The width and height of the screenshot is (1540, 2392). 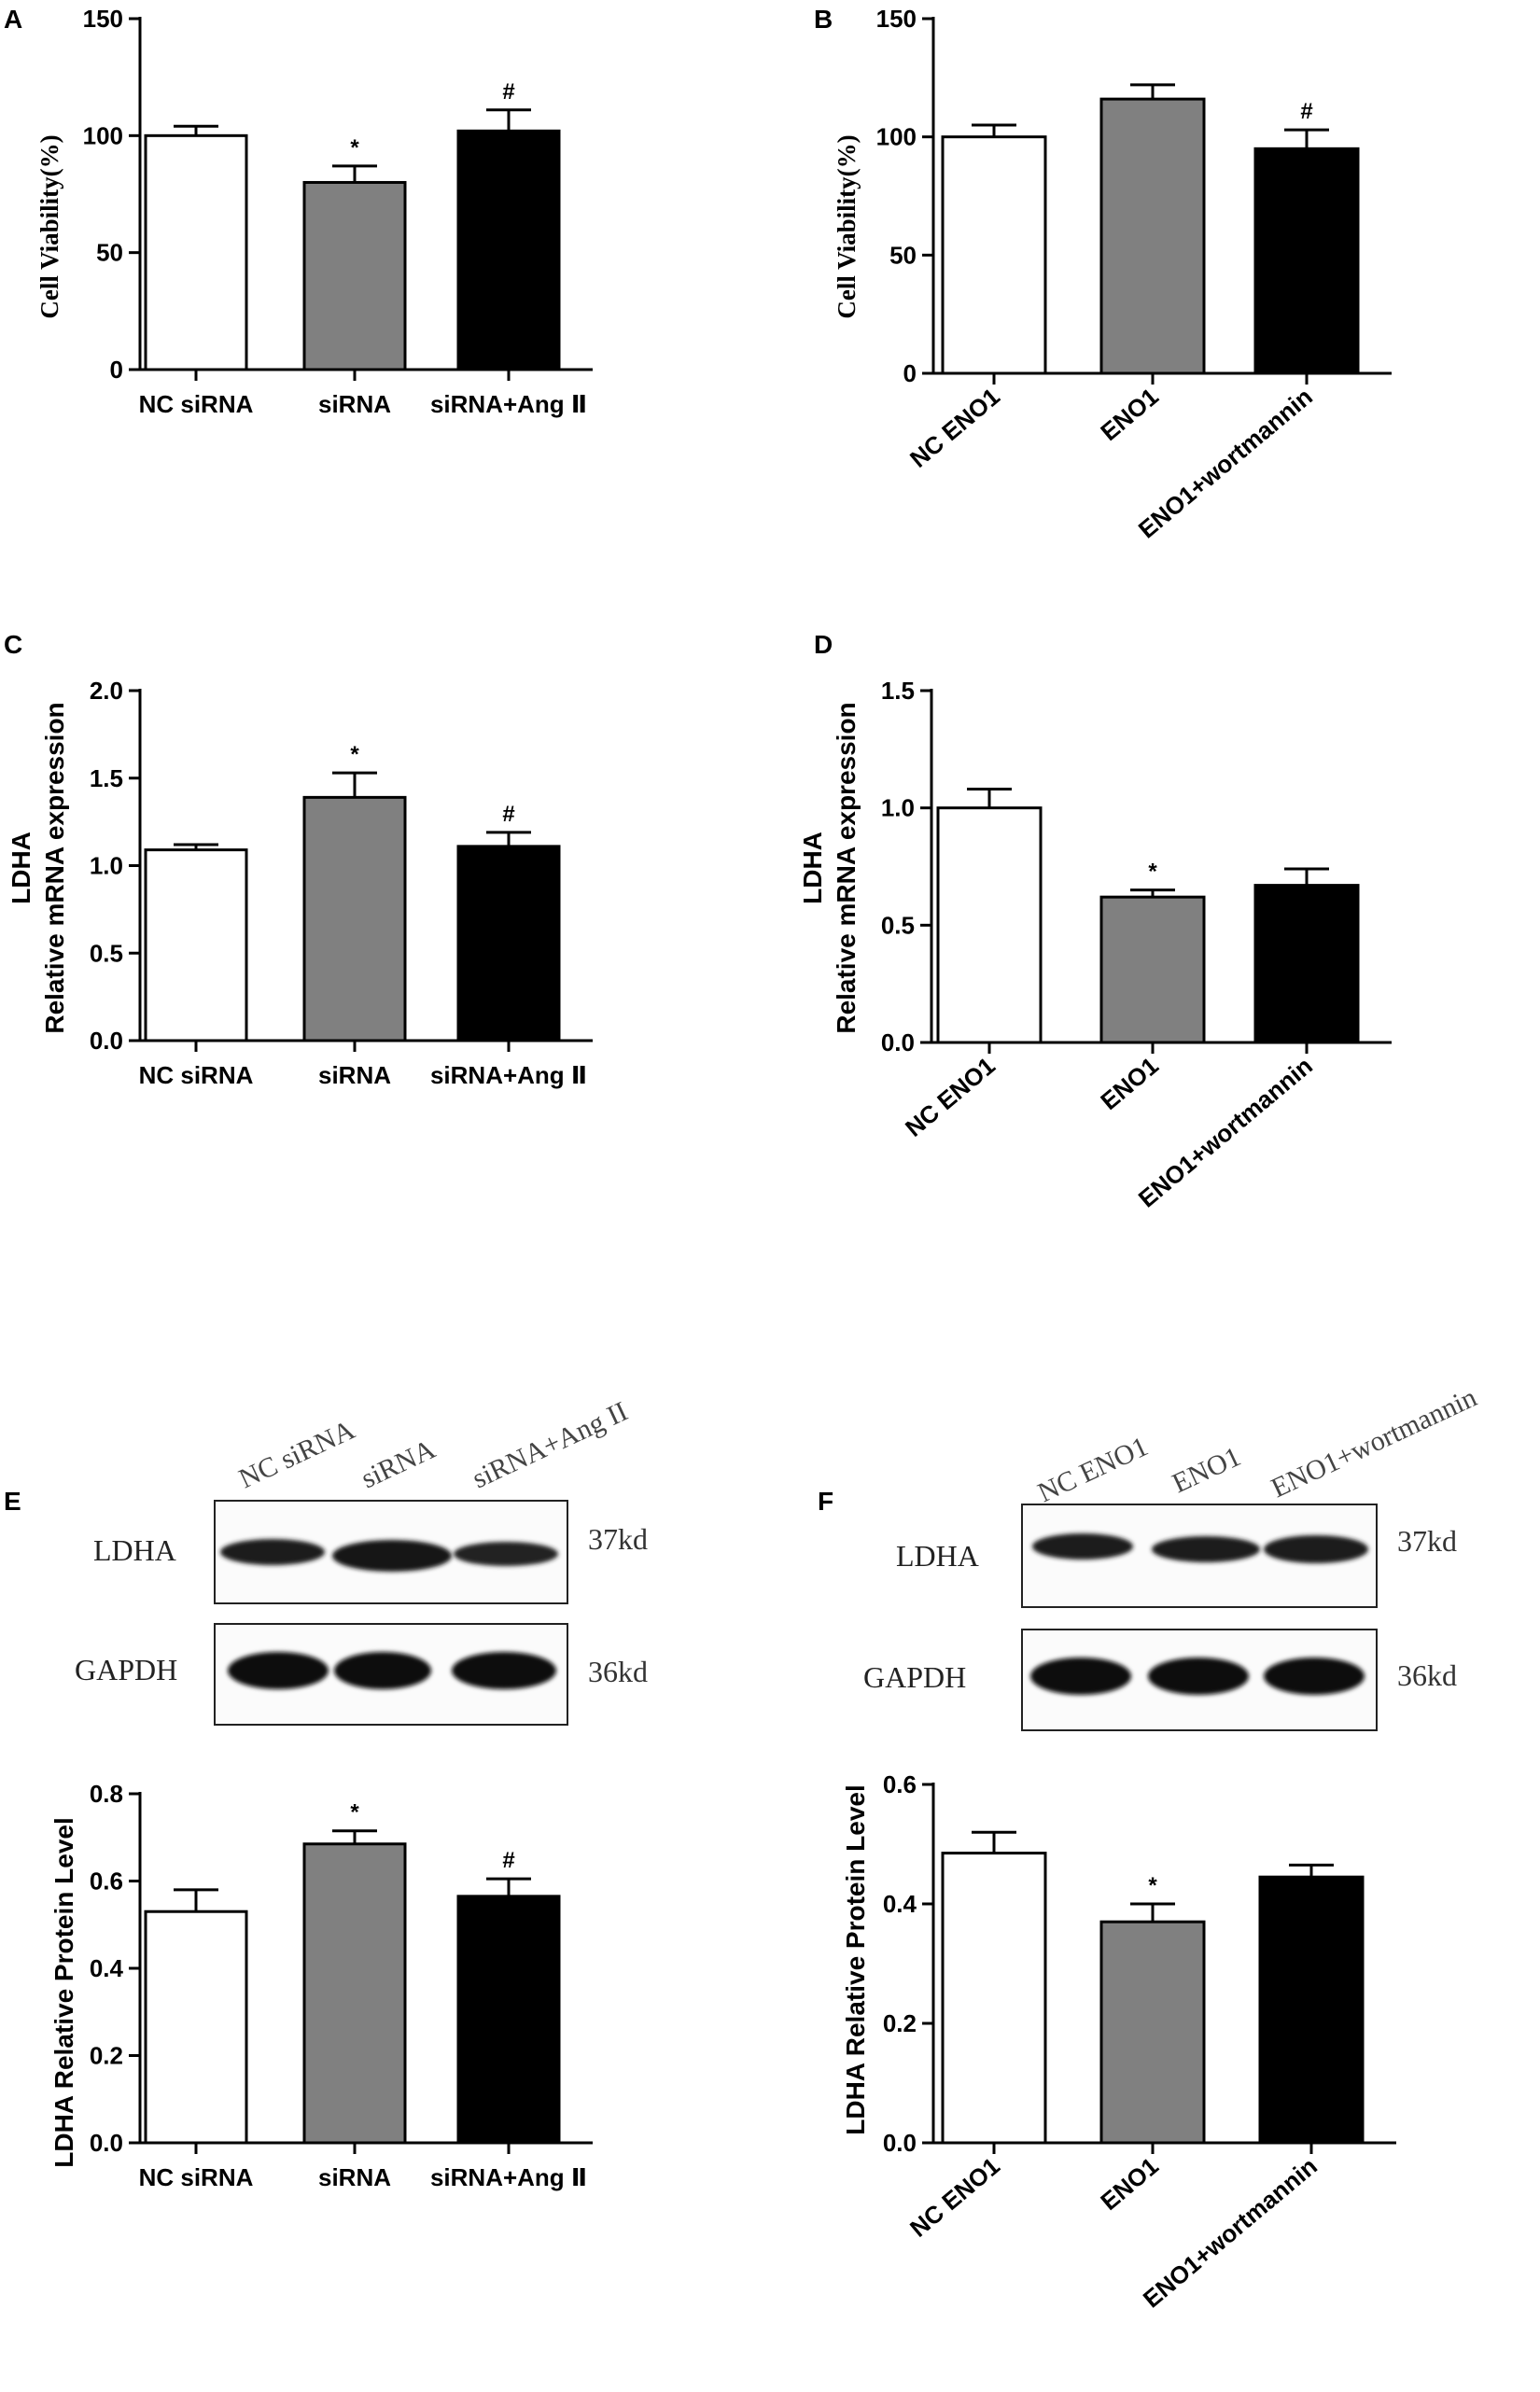 What do you see at coordinates (126, 1669) in the screenshot?
I see `protein-label: GAPDH` at bounding box center [126, 1669].